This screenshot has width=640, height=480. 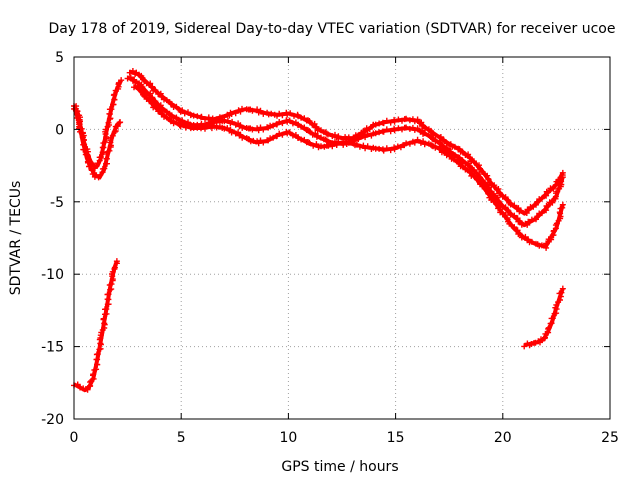 What do you see at coordinates (503, 438) in the screenshot?
I see `x-tick-label: 20` at bounding box center [503, 438].